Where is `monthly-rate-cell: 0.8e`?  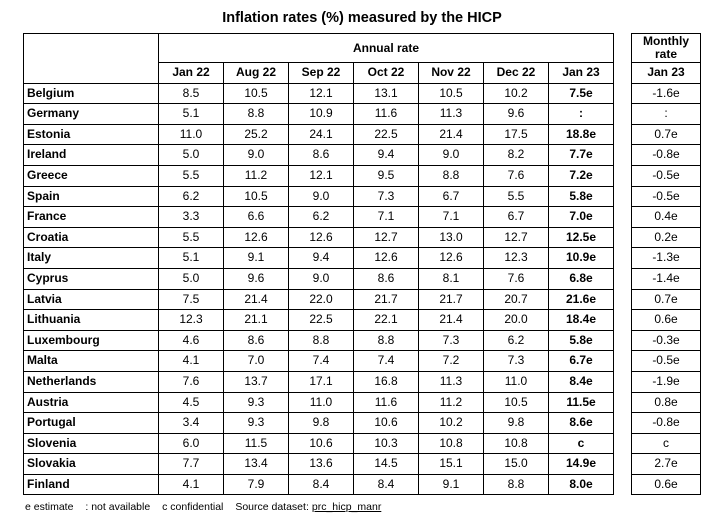 monthly-rate-cell: 0.8e is located at coordinates (666, 402).